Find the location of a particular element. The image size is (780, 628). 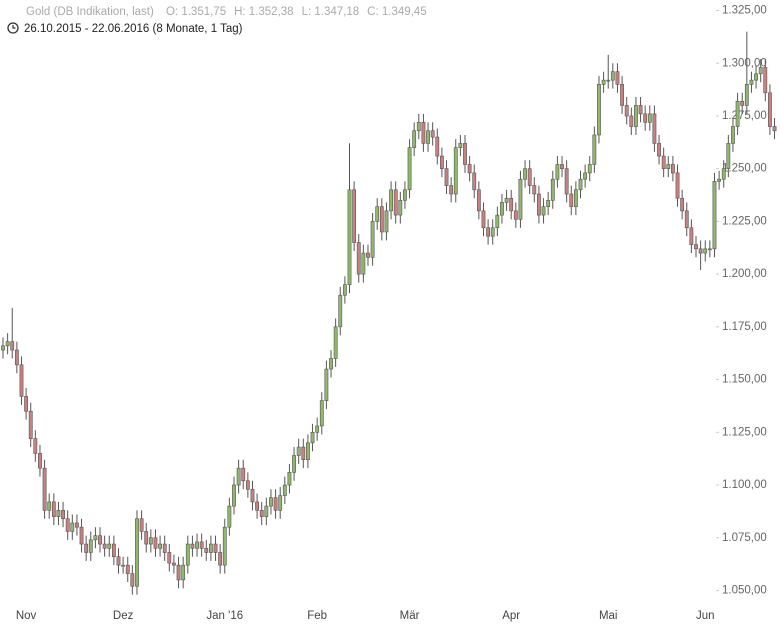

y-tick-label: 1.225,00 is located at coordinates (744, 221).